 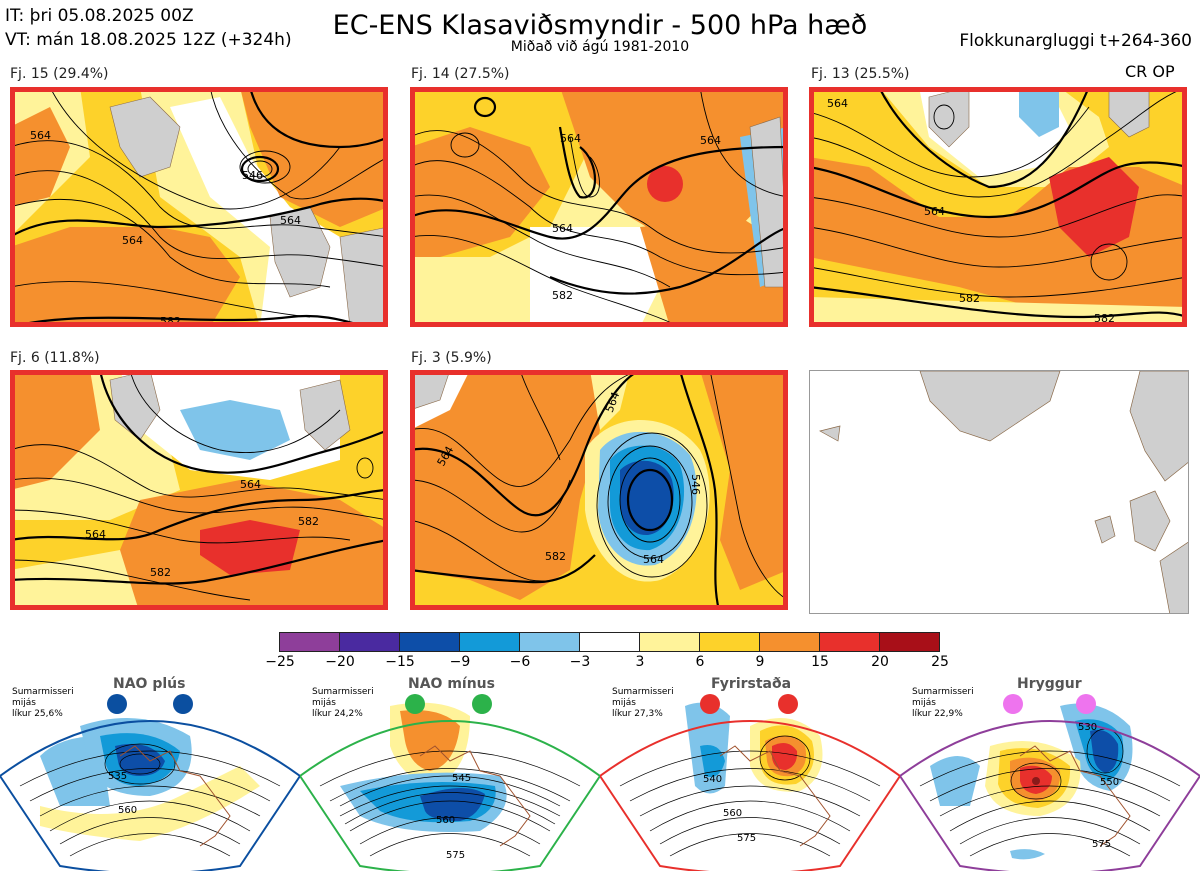 I want to click on colorbar-tick: −20, so click(x=340, y=662).